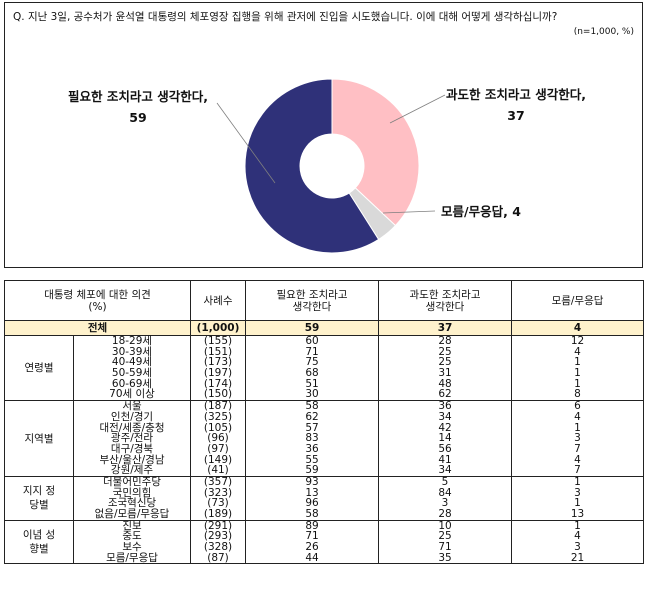 The height and width of the screenshot is (603, 649). I want to click on group-cases-cell: (291) (293) (328) (87), so click(218, 542).